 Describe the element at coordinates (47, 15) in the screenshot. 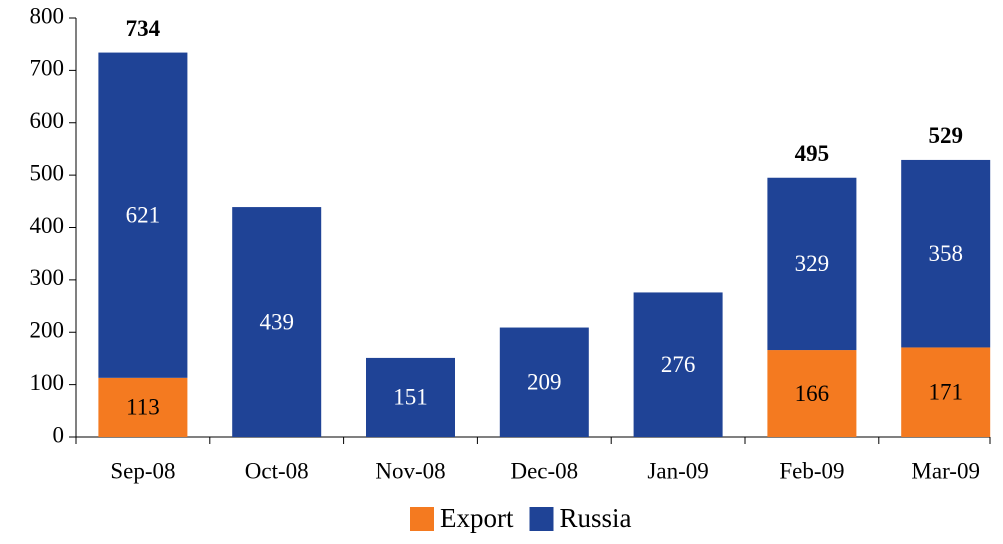

I see `y-tick-label: 800` at that location.